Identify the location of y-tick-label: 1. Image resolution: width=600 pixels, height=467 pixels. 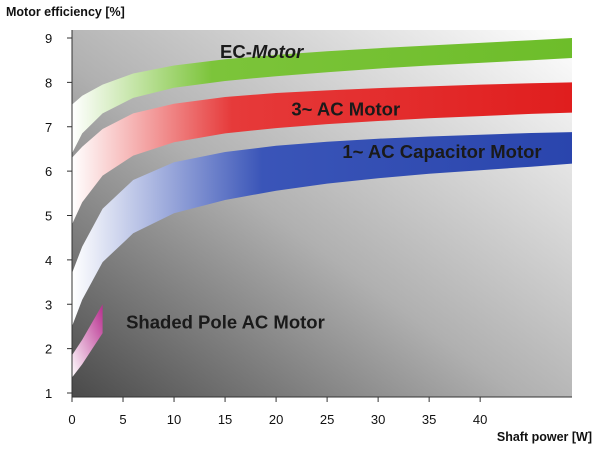
(48, 393).